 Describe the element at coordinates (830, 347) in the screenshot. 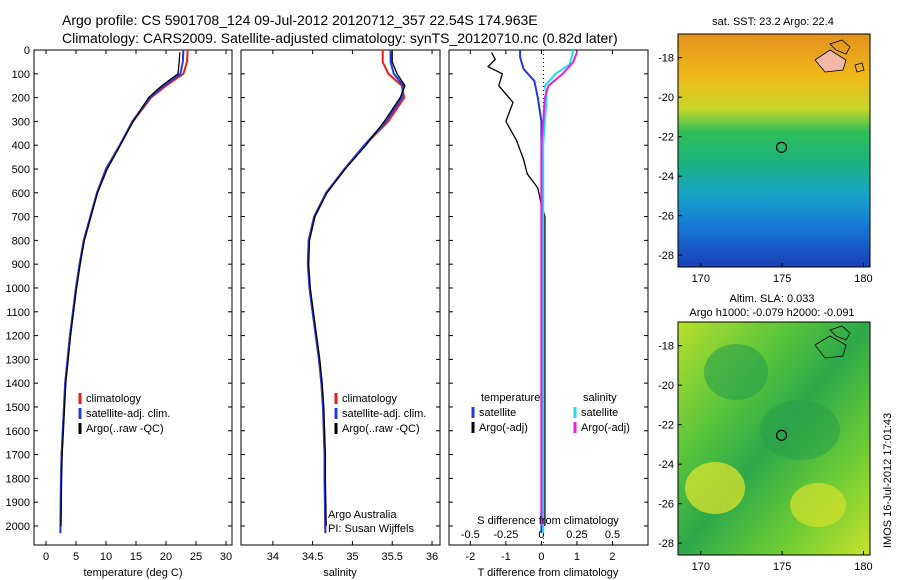

I see `sla-island` at that location.